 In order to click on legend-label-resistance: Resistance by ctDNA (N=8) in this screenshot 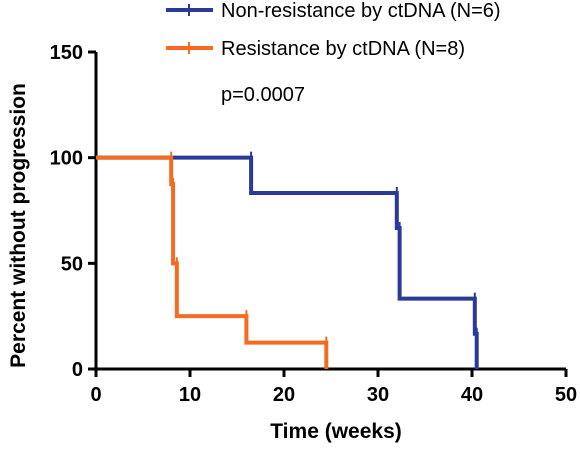, I will do `click(343, 49)`.